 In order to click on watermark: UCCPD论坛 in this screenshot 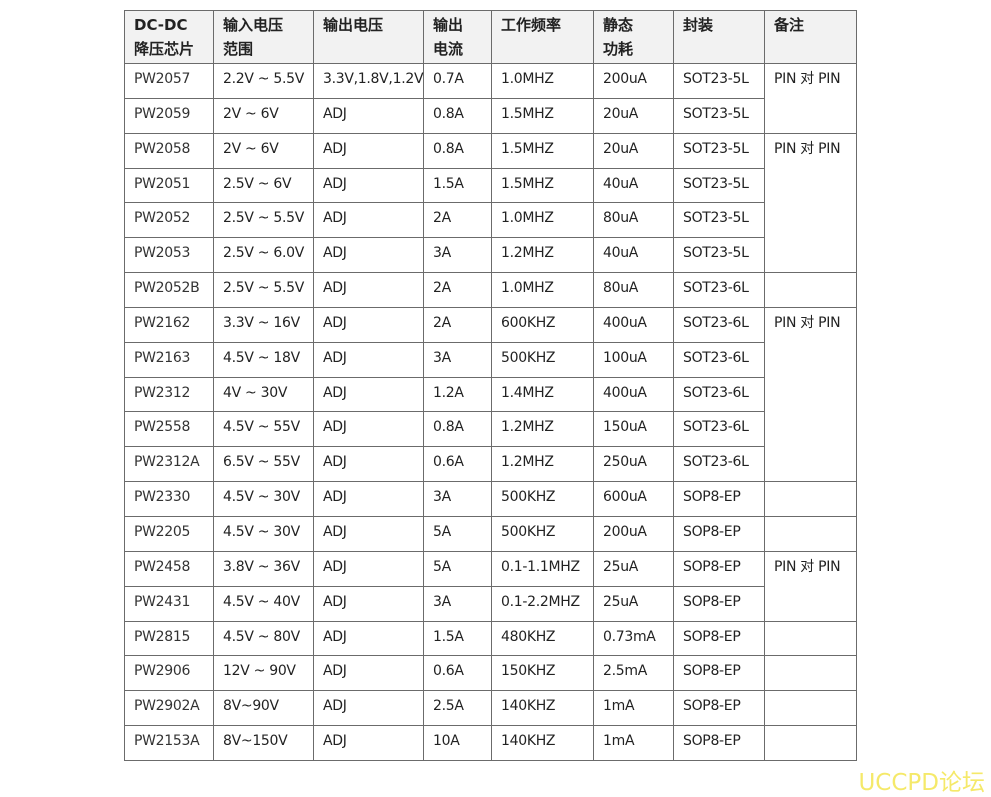, I will do `click(921, 783)`.